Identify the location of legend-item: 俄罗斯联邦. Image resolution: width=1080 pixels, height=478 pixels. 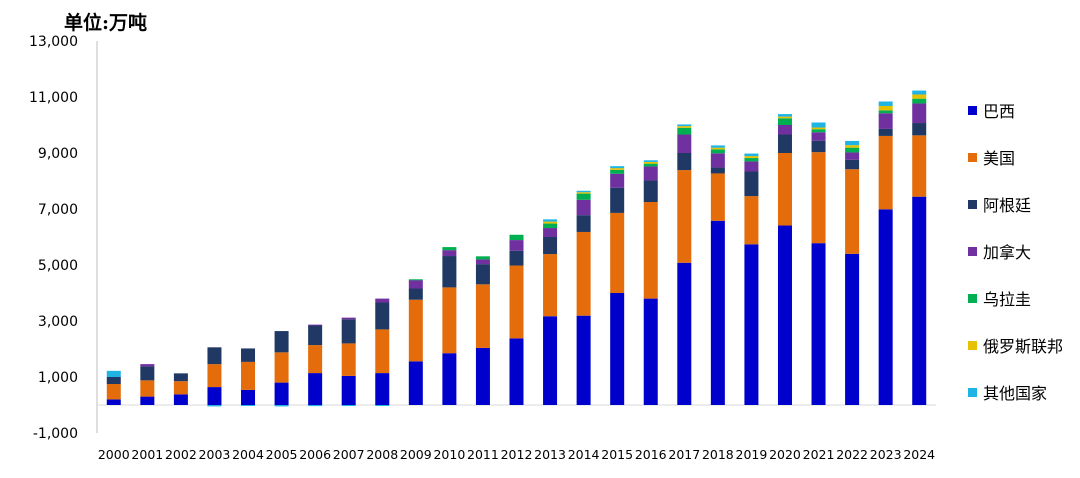
(1015, 345).